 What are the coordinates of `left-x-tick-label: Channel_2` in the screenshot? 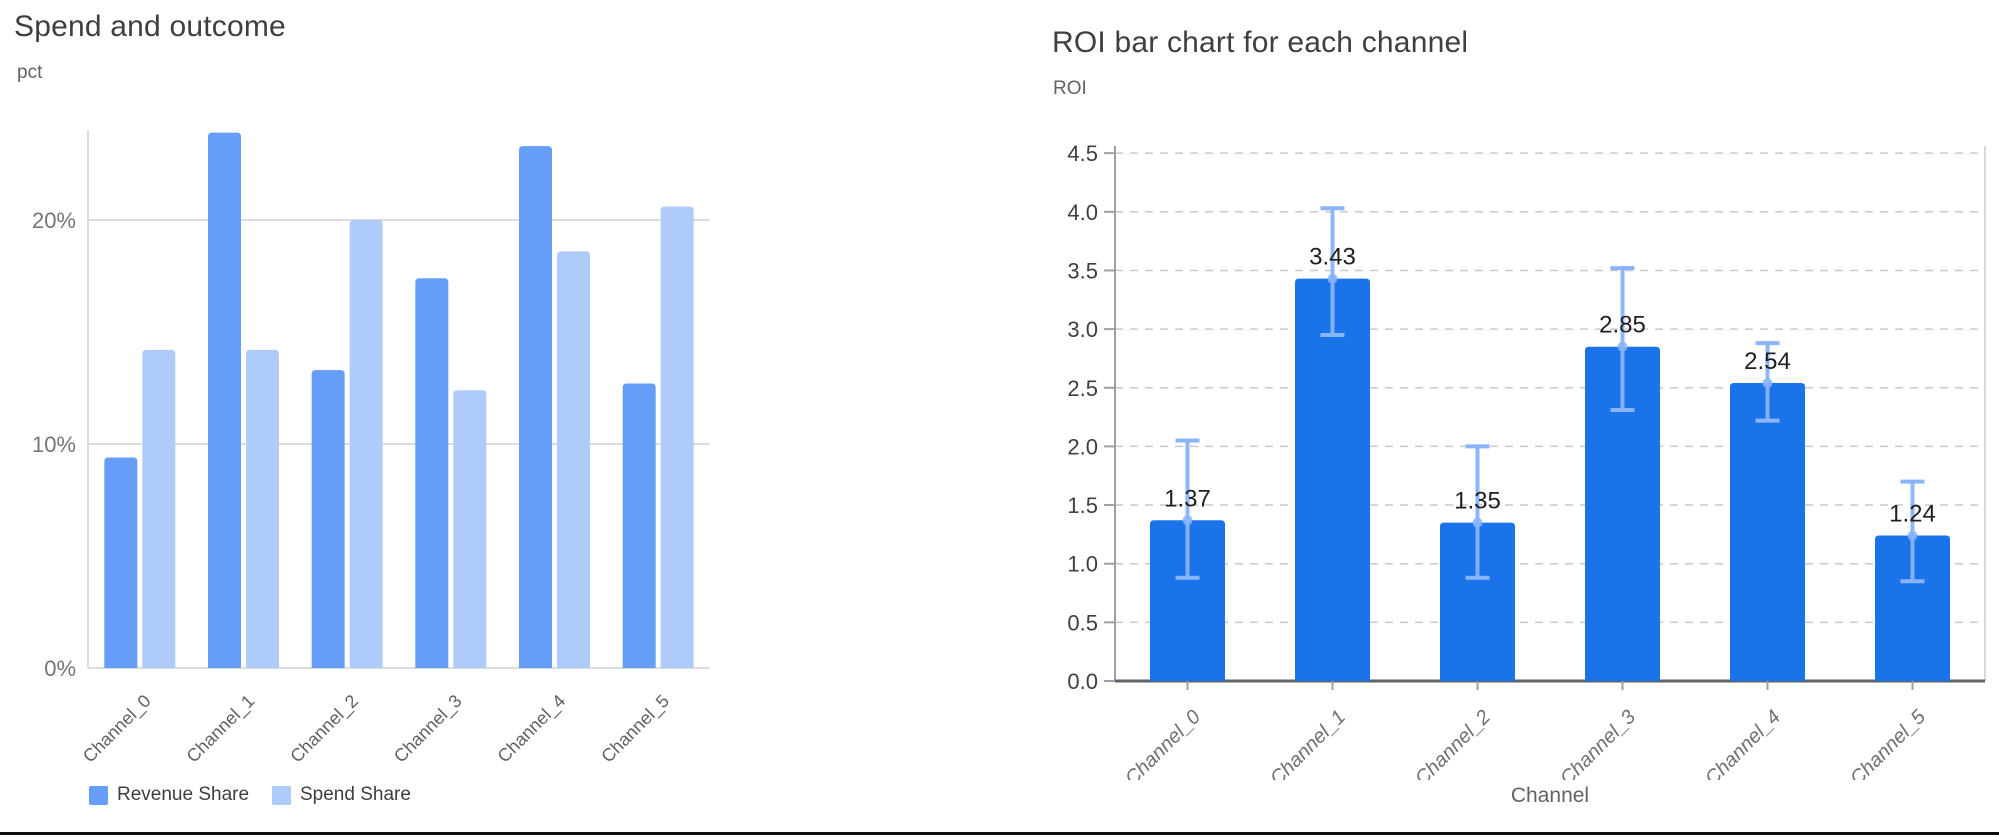 It's located at (324, 729).